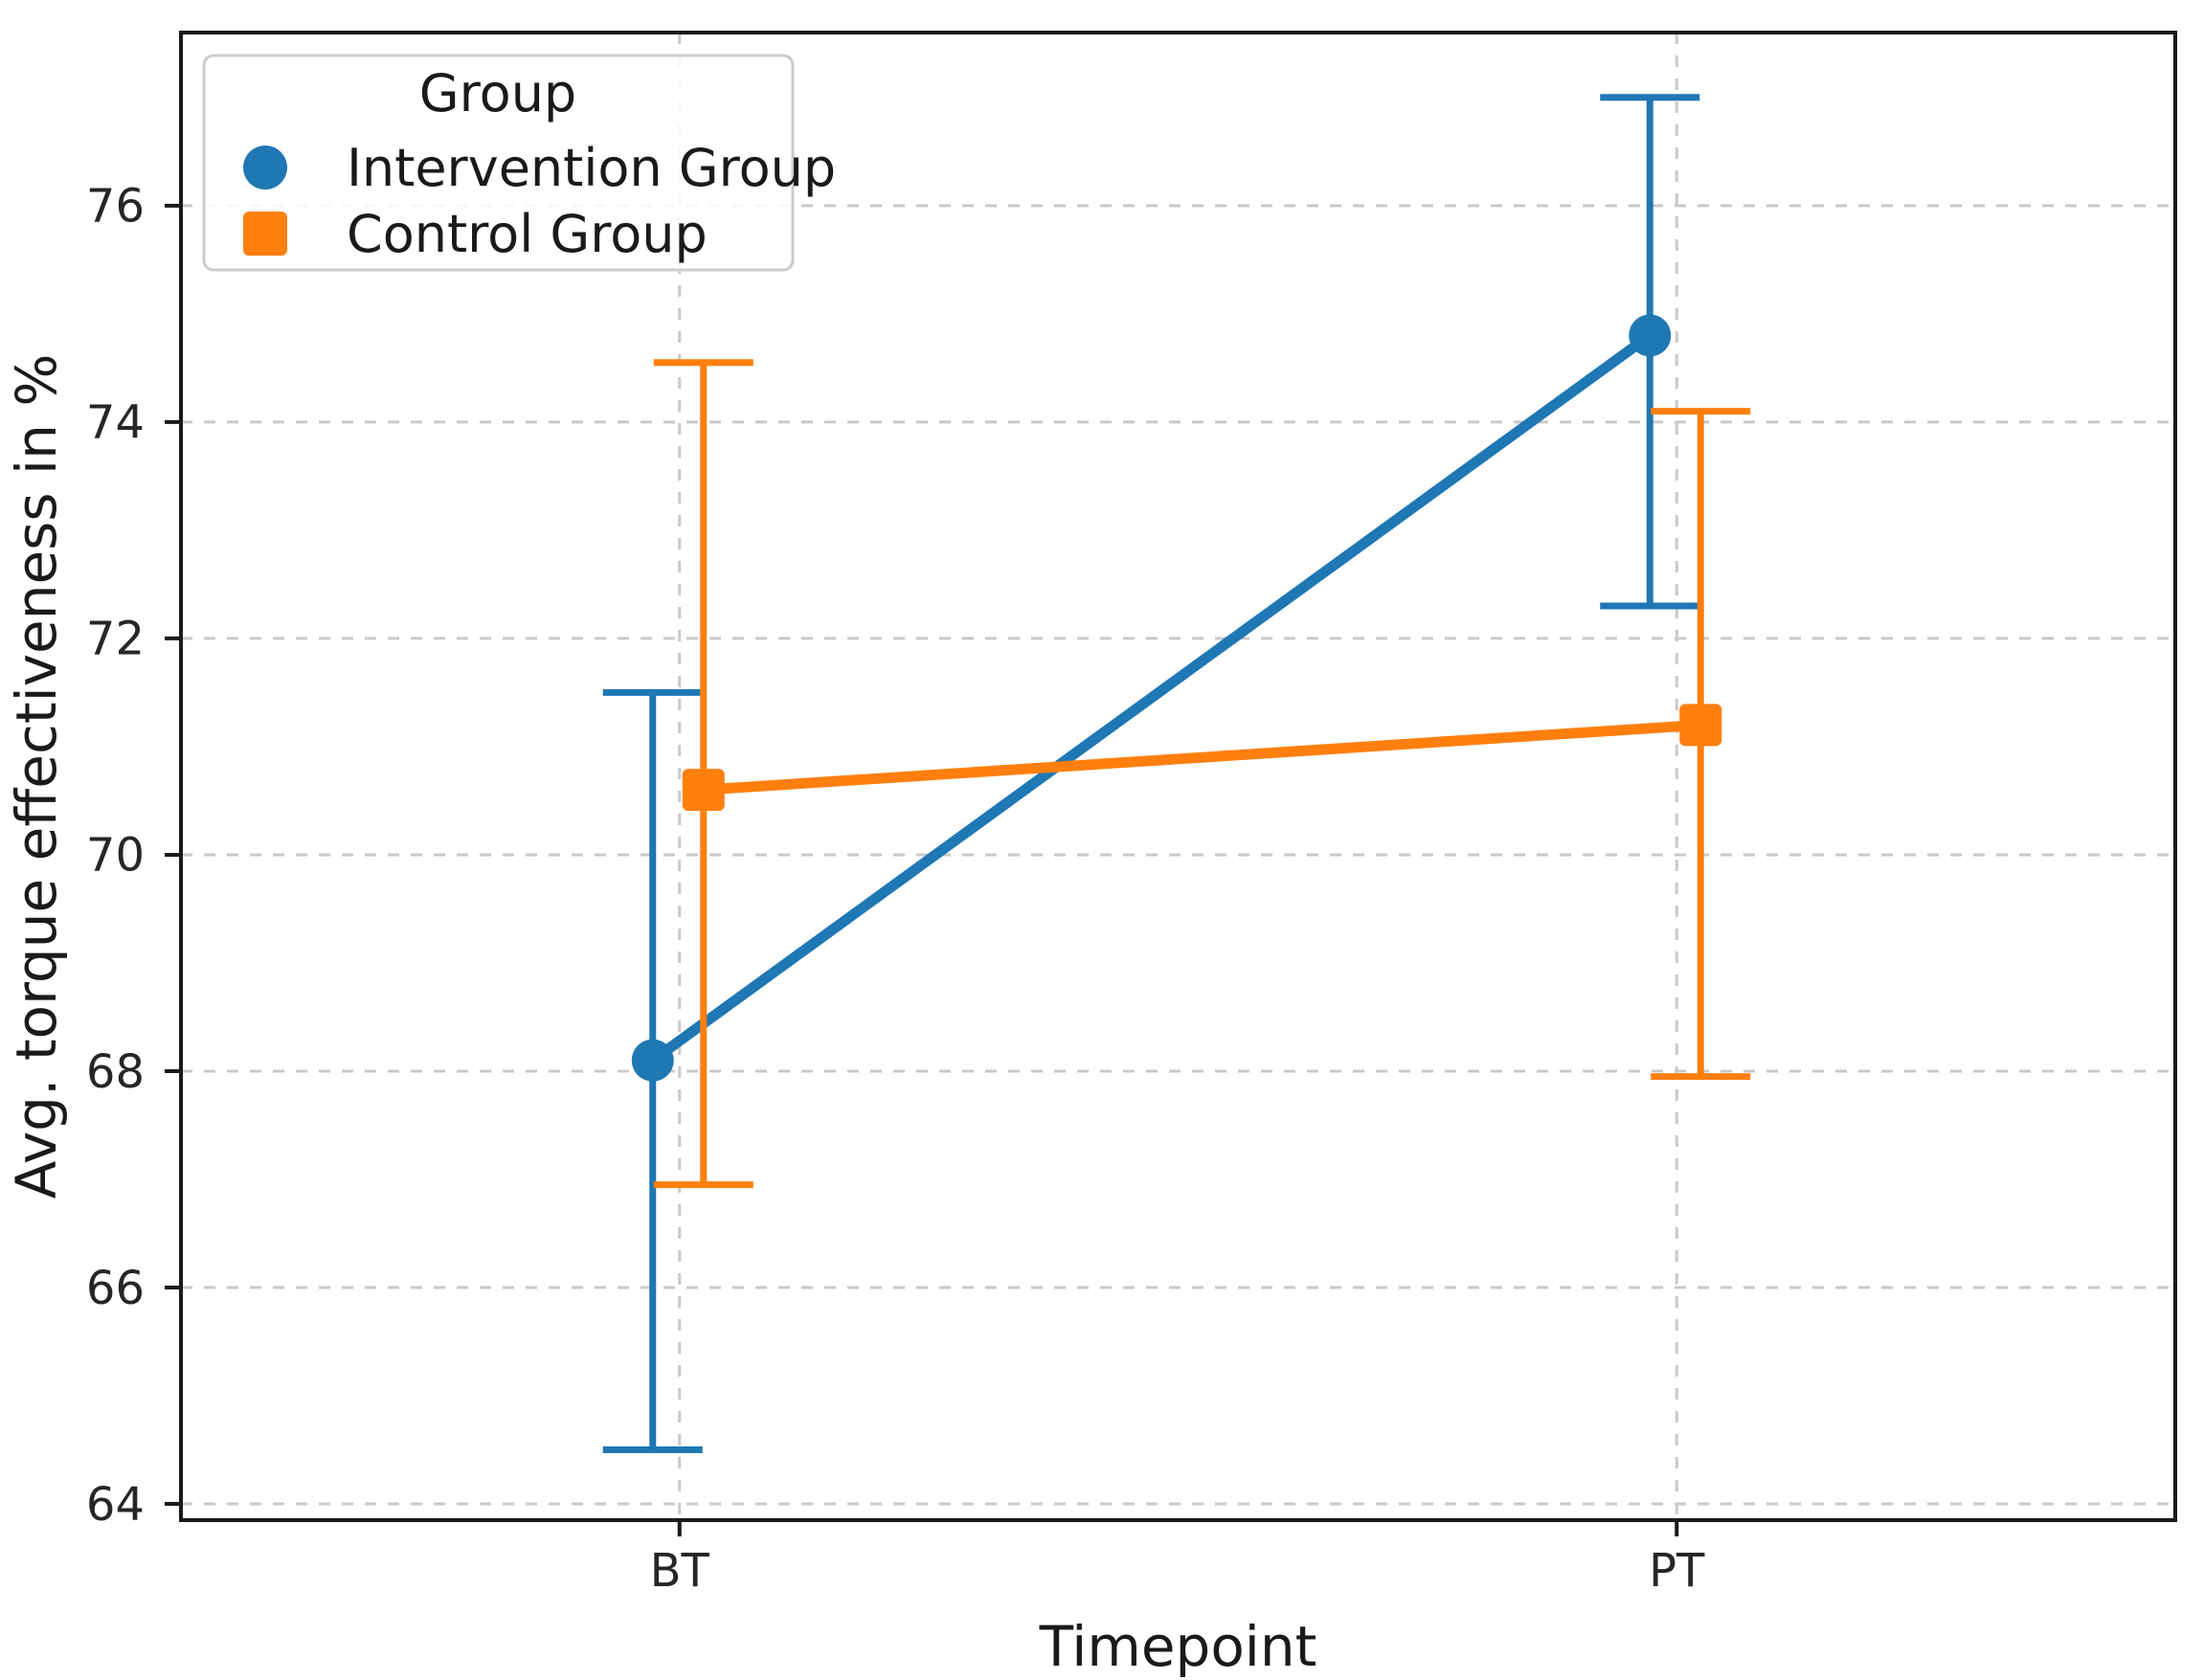  Describe the element at coordinates (1700, 726) in the screenshot. I see `data-point-control-group-pt` at that location.